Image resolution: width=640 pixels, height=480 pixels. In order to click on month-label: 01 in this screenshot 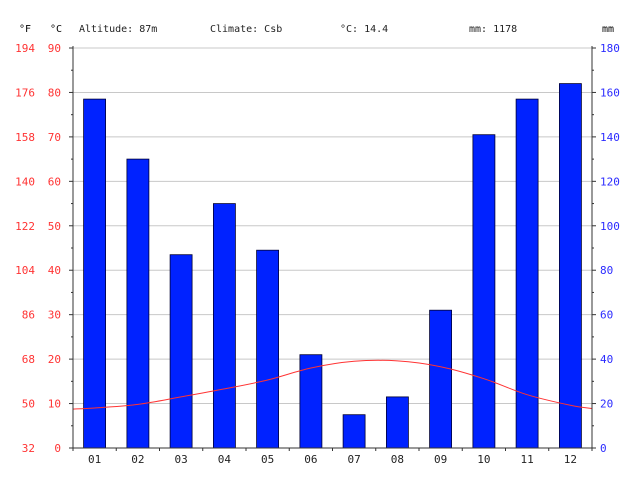, I will do `click(94, 459)`.